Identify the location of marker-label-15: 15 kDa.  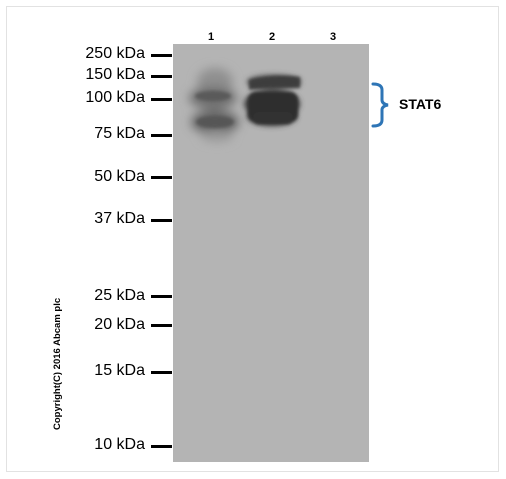
(119, 370).